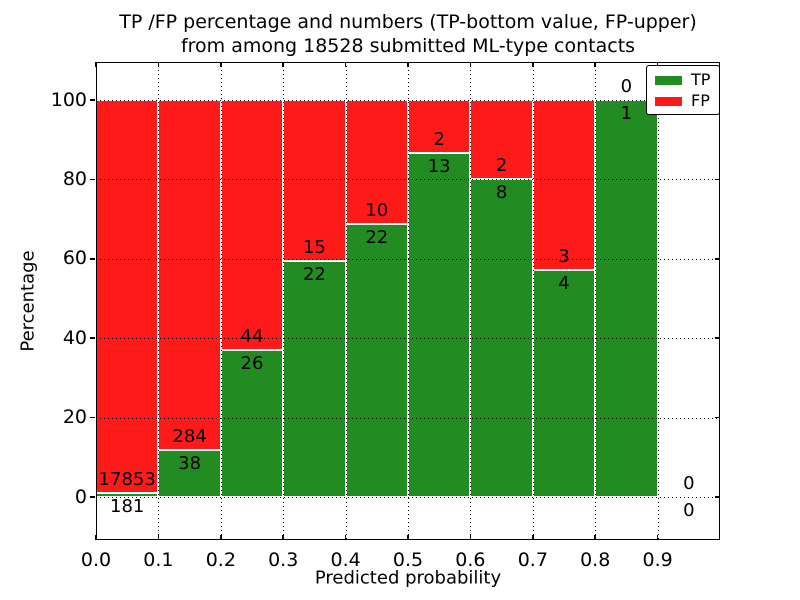 The image size is (800, 600). I want to click on fp-count-label: 44, so click(252, 336).